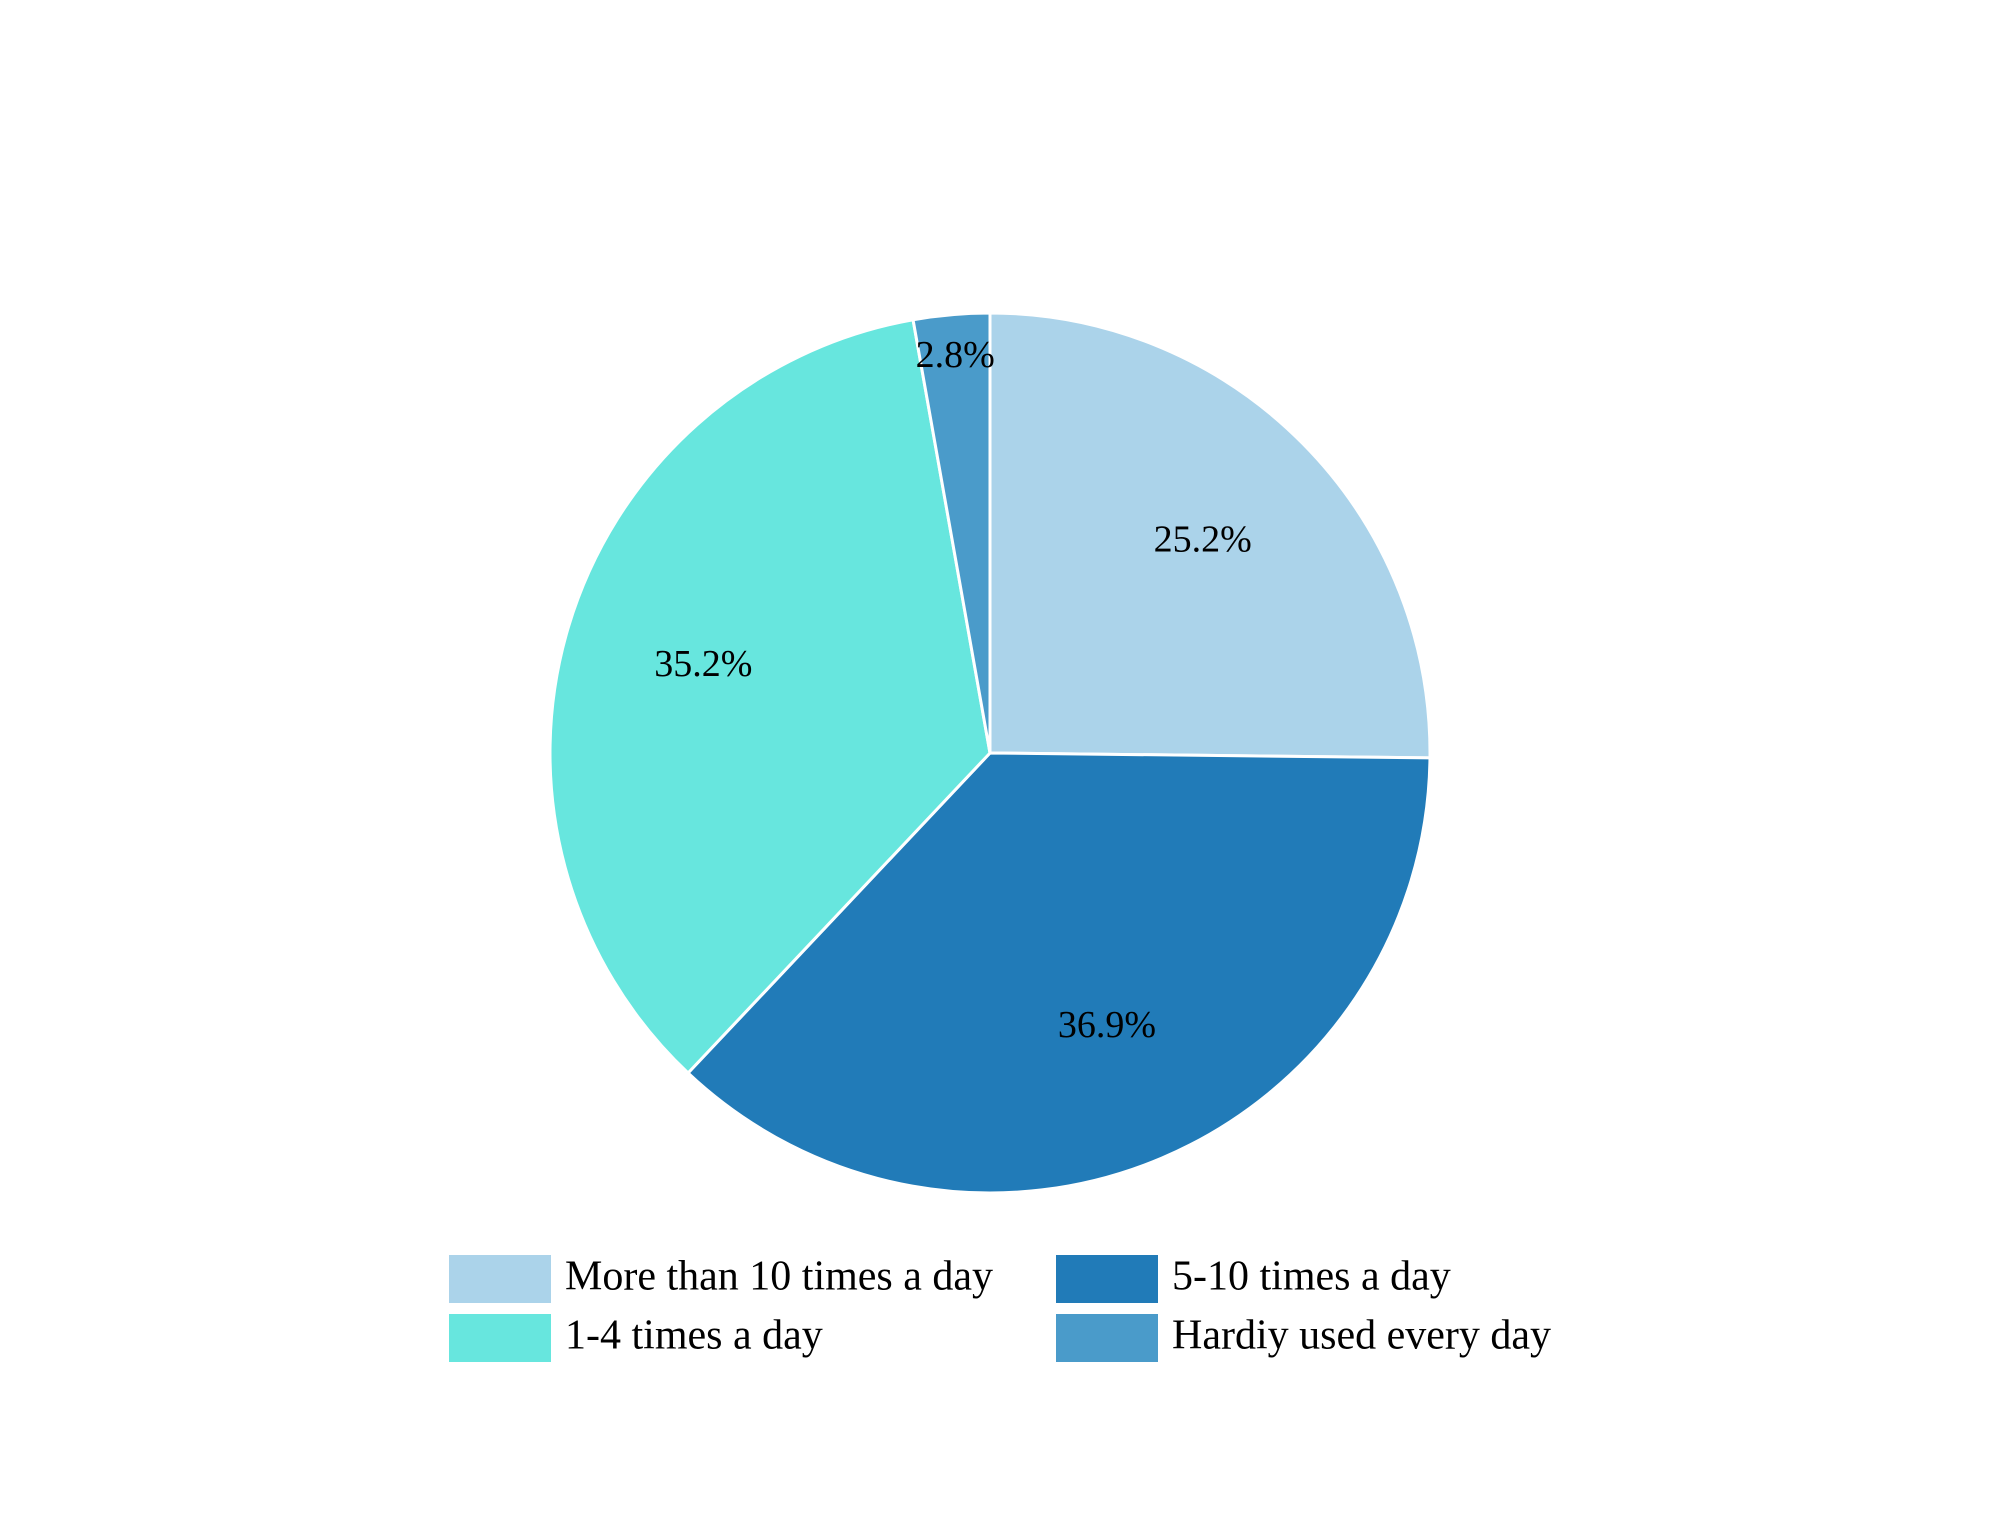 This screenshot has width=2000, height=1531. I want to click on legend-label: Hardiy used every day, so click(1361, 1336).